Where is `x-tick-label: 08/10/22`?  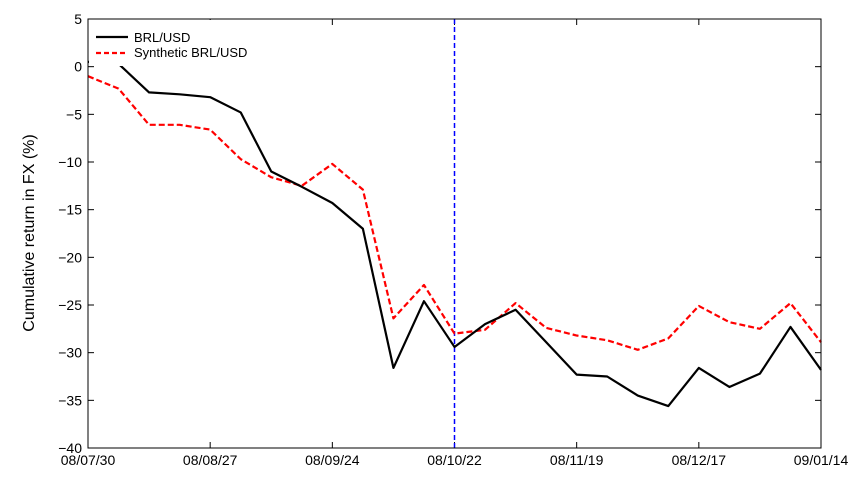 x-tick-label: 08/10/22 is located at coordinates (454, 460).